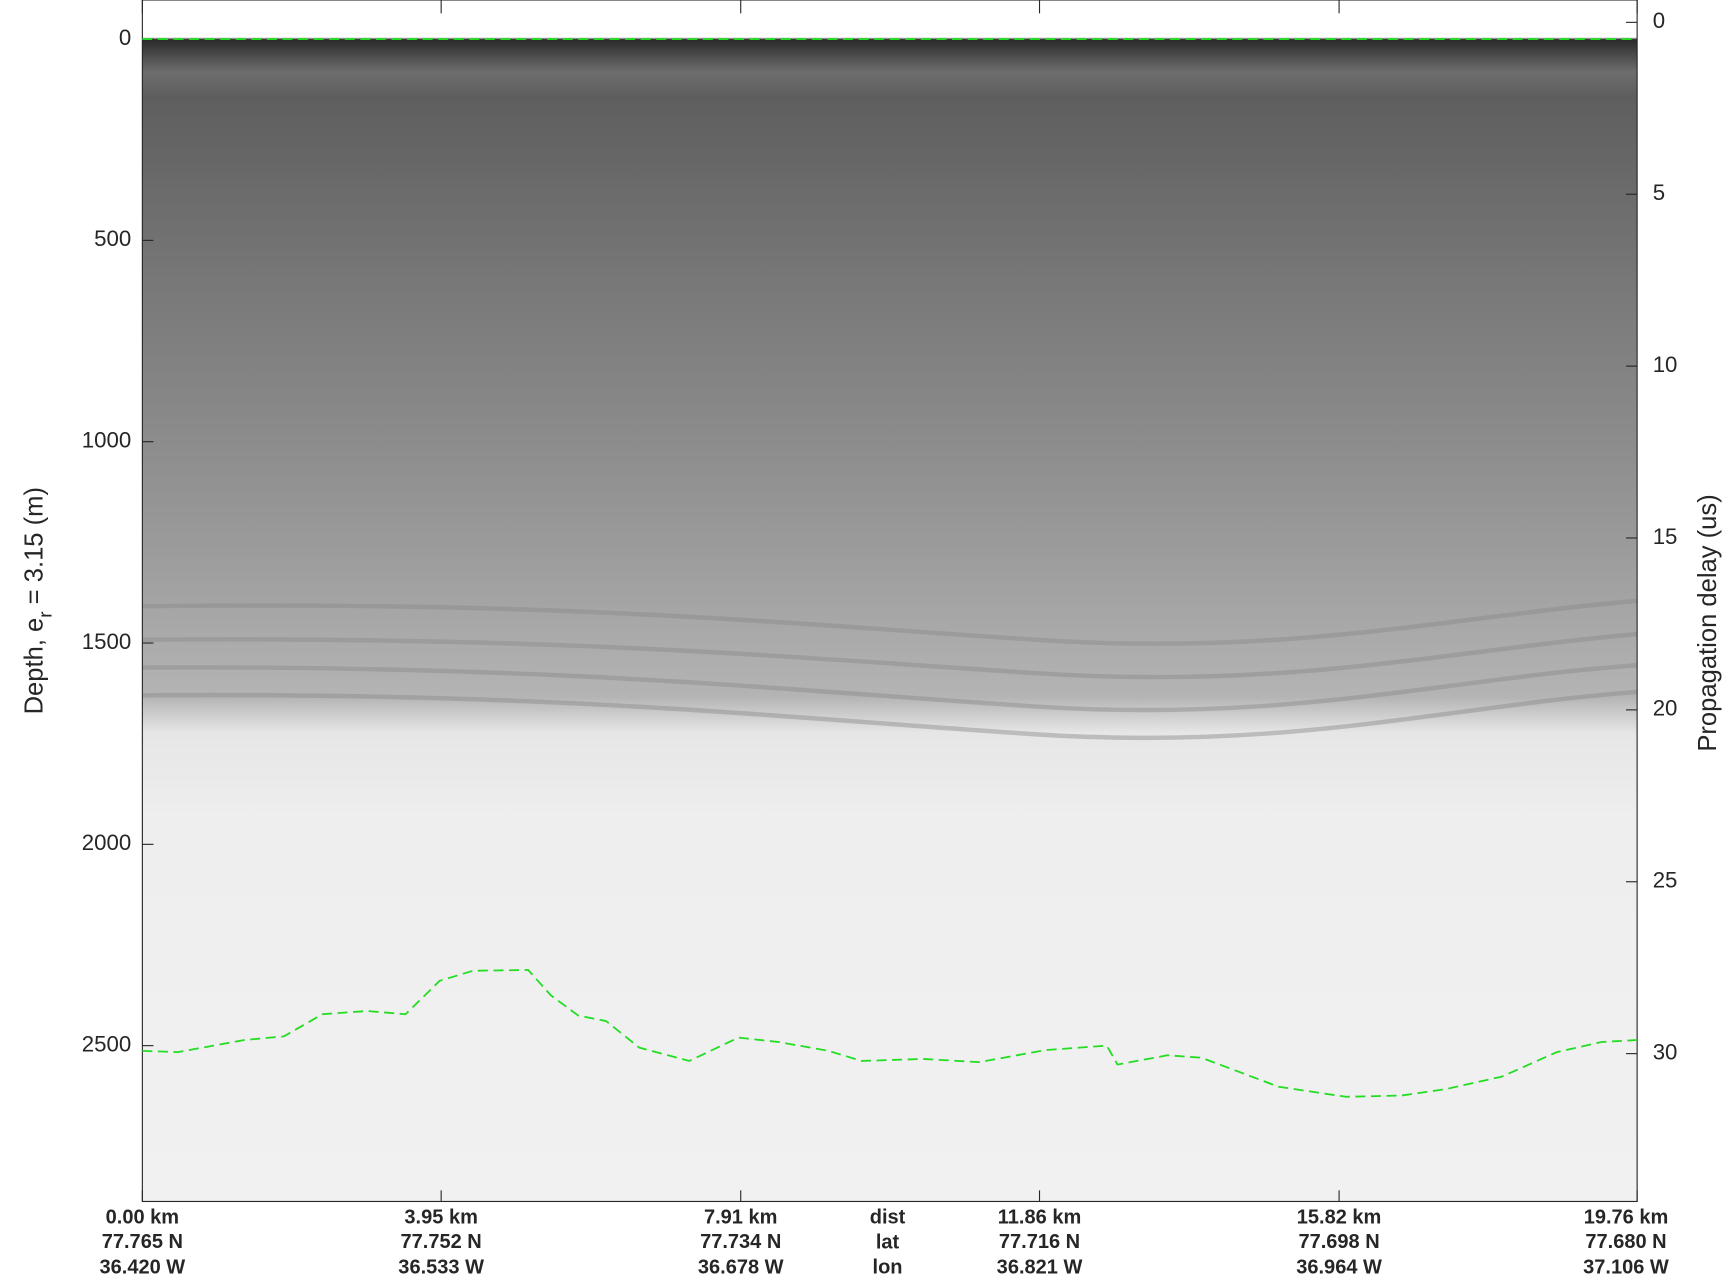 This screenshot has width=1735, height=1276. What do you see at coordinates (1039, 1242) in the screenshot?
I see `lat-label: 77.716 N` at bounding box center [1039, 1242].